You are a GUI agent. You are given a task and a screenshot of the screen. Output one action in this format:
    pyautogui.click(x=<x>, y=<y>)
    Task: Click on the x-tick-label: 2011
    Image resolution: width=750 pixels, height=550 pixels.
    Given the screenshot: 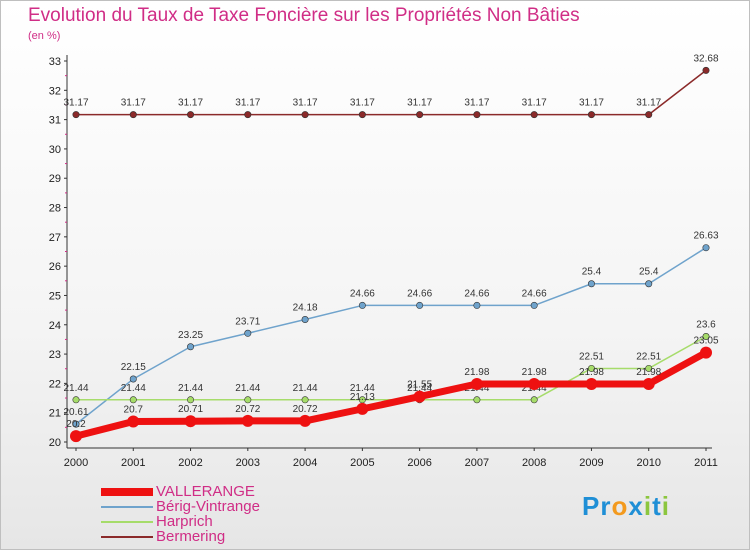 What is the action you would take?
    pyautogui.click(x=706, y=463)
    